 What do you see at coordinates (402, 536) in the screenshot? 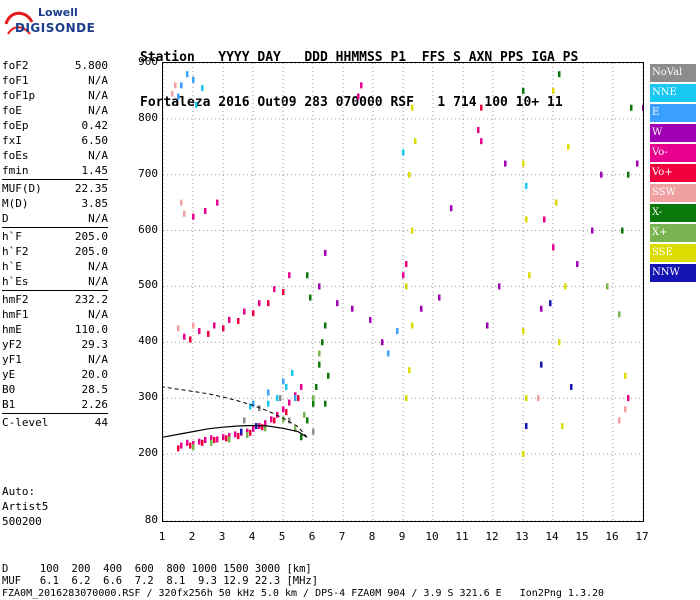
I see `x-tick-label: 9` at bounding box center [402, 536].